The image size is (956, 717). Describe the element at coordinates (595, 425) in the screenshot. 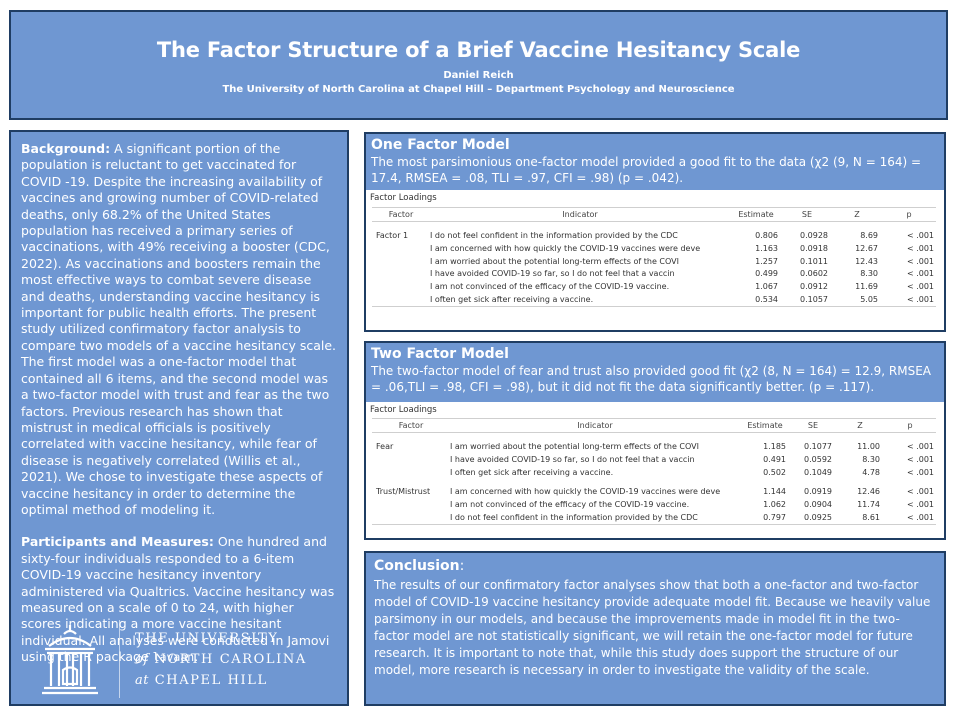

I see `column-header-indicator: Indicator` at that location.